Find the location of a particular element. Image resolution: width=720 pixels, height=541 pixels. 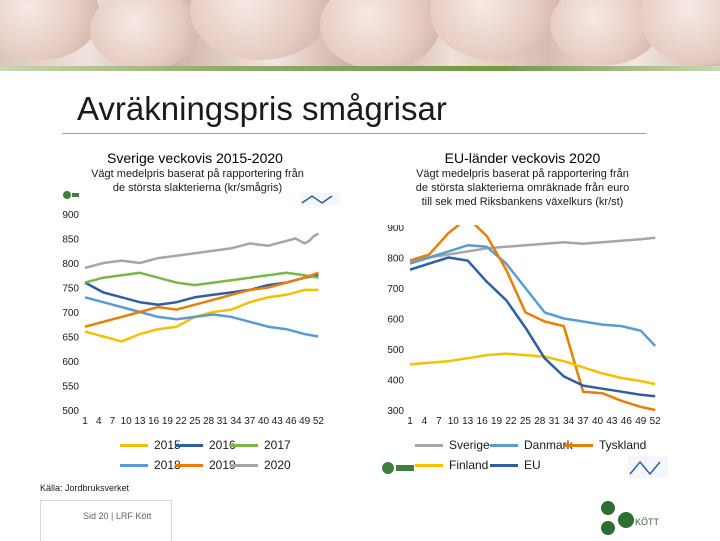

eu-ytick-label: 800 is located at coordinates (395, 259).